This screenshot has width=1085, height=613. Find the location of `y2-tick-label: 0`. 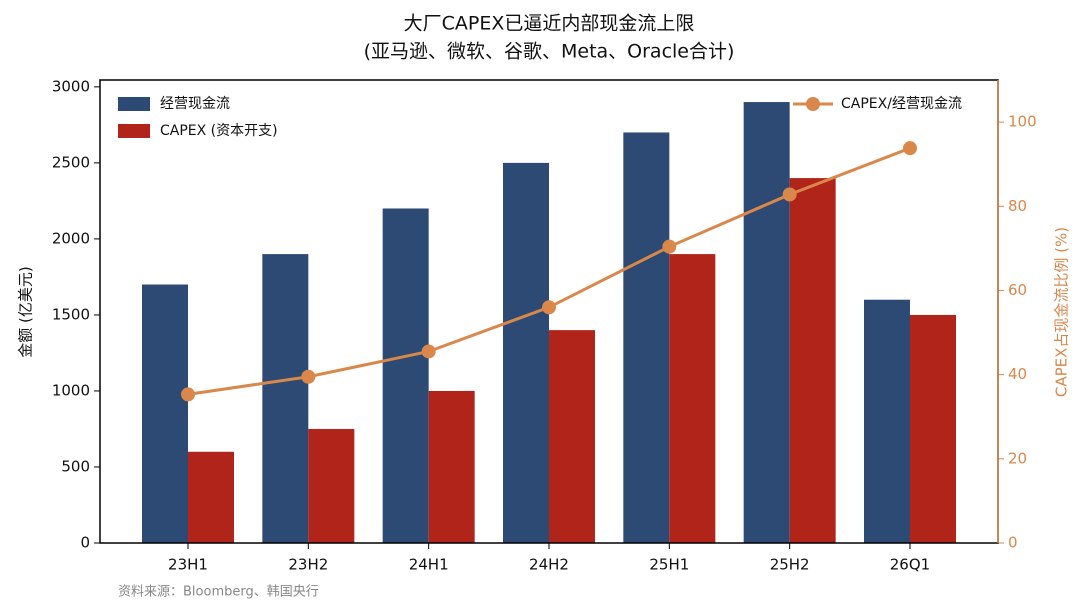

y2-tick-label: 0 is located at coordinates (1013, 543).